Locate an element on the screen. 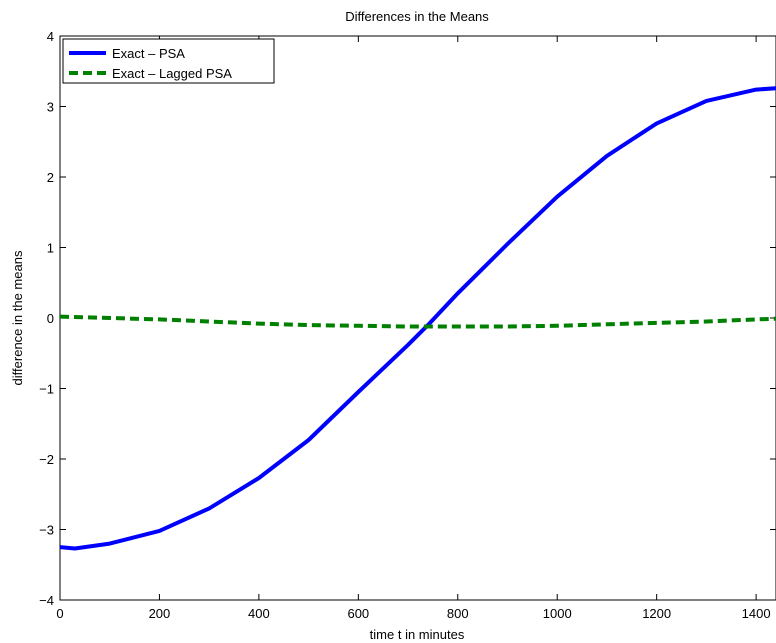 The image size is (776, 643). y-tick-label: 1 is located at coordinates (50, 248).